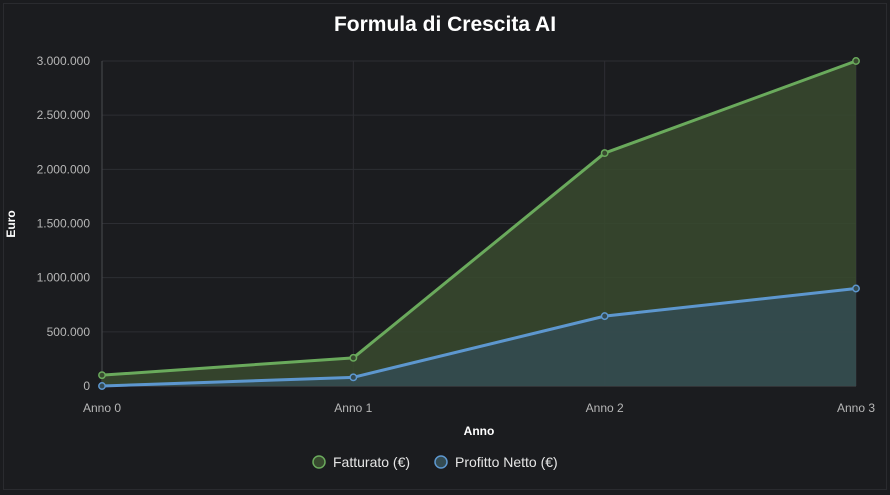 The width and height of the screenshot is (890, 495). Describe the element at coordinates (441, 462) in the screenshot. I see `legend-swatch-profitto-netto` at that location.